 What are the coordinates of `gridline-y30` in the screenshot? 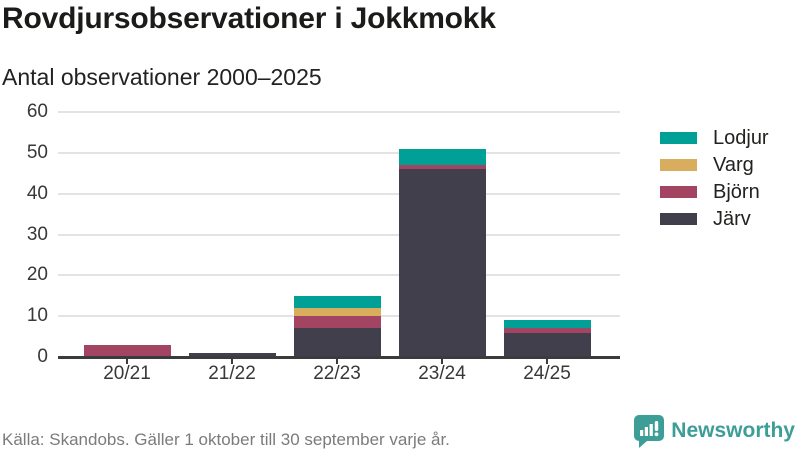 It's located at (339, 234).